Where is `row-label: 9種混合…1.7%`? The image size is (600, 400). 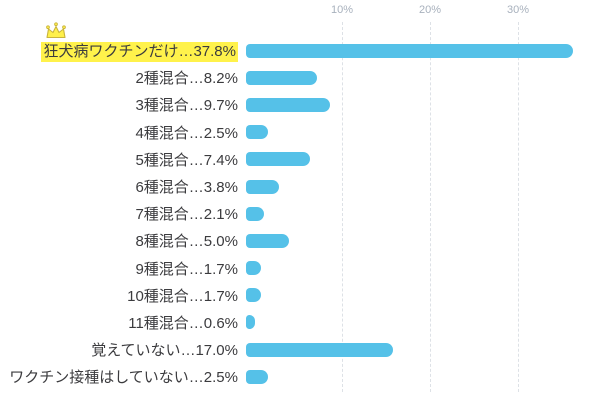 row-label: 9種混合…1.7% is located at coordinates (123, 268).